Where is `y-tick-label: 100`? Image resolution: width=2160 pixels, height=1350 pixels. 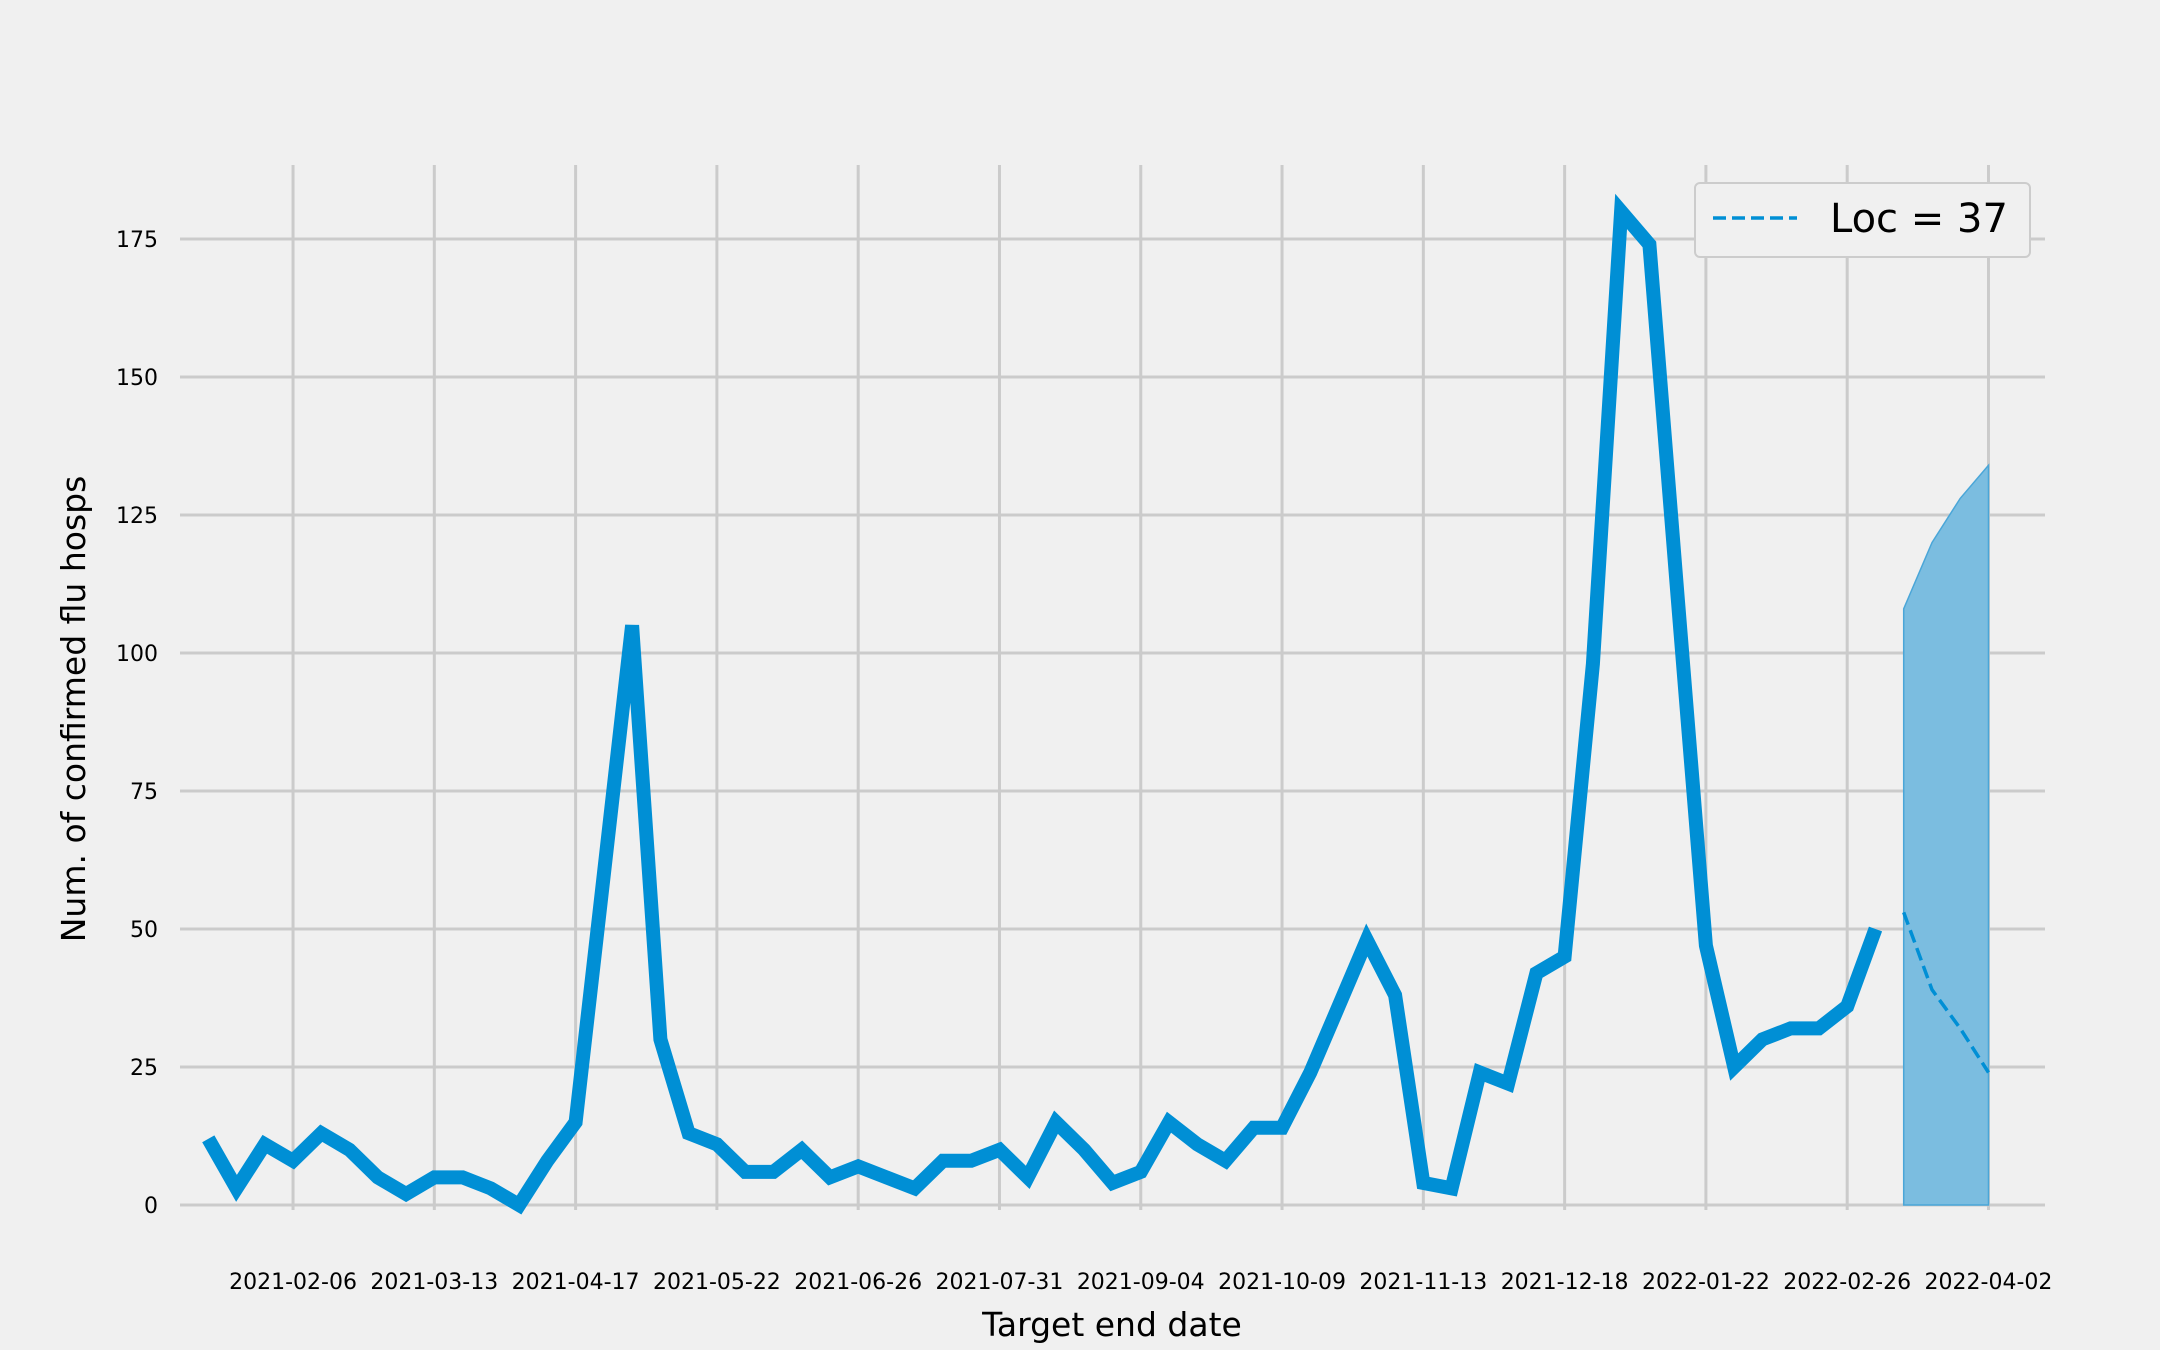 y-tick-label: 100 is located at coordinates (137, 654).